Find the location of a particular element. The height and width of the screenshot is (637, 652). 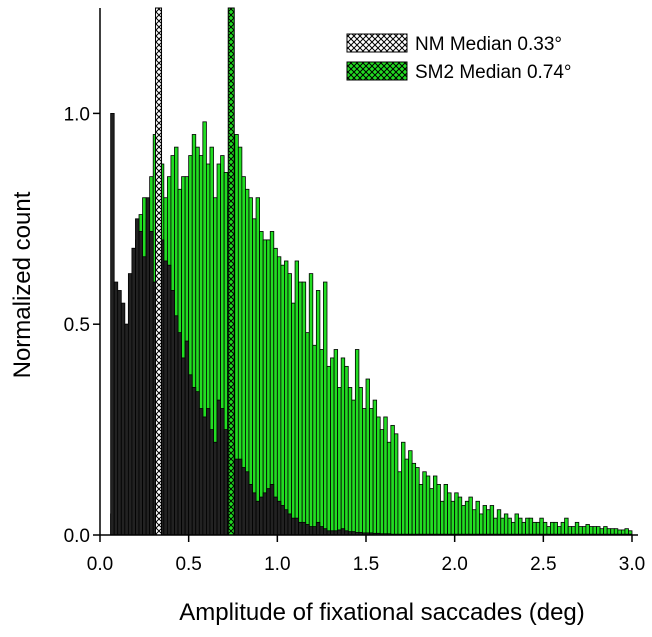

legend-item-sm2: SM2 Median 0.74° is located at coordinates (459, 72).